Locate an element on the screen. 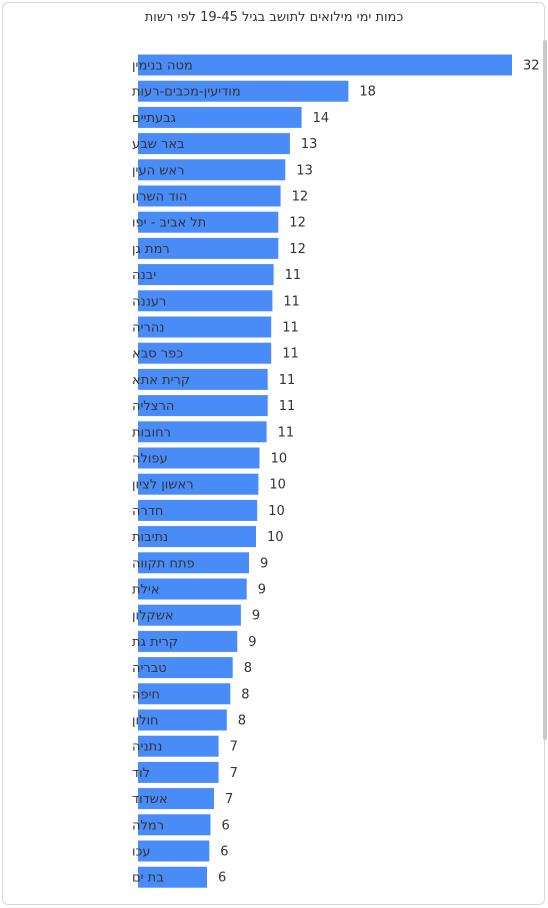 This screenshot has width=548, height=908. scrollbar is located at coordinates (545, 390).